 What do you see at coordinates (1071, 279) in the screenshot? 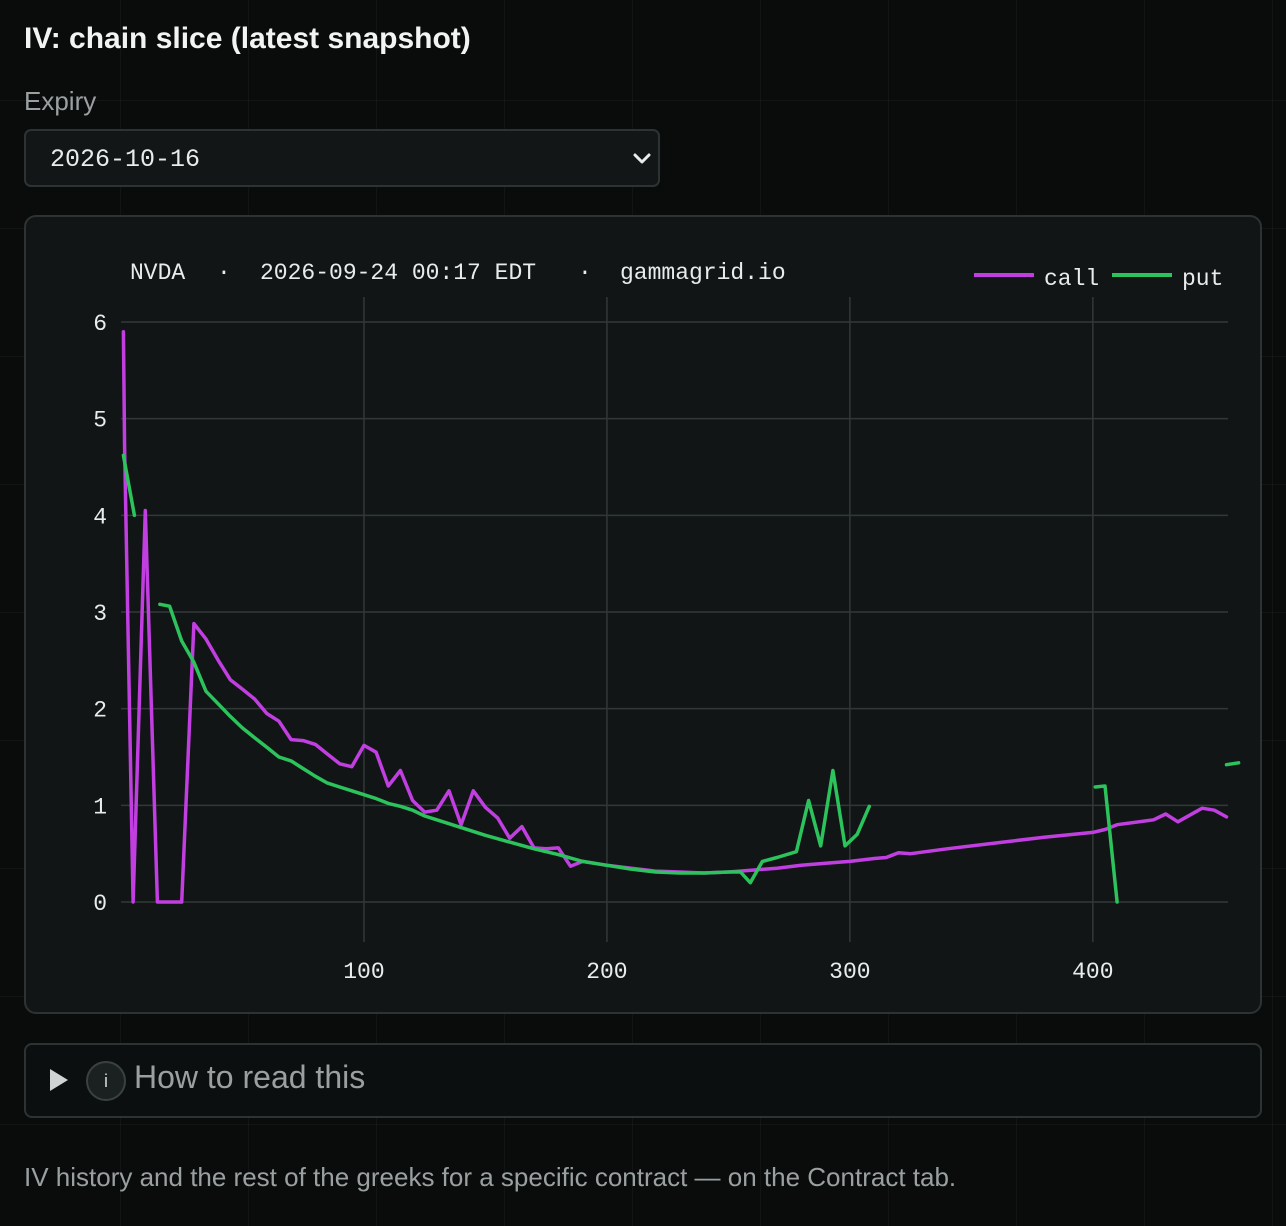
I see `legend-label-call: call` at bounding box center [1071, 279].